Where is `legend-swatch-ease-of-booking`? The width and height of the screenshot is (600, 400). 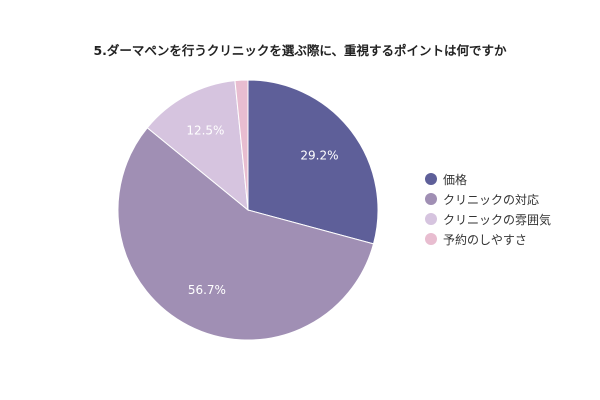 legend-swatch-ease-of-booking is located at coordinates (431, 239).